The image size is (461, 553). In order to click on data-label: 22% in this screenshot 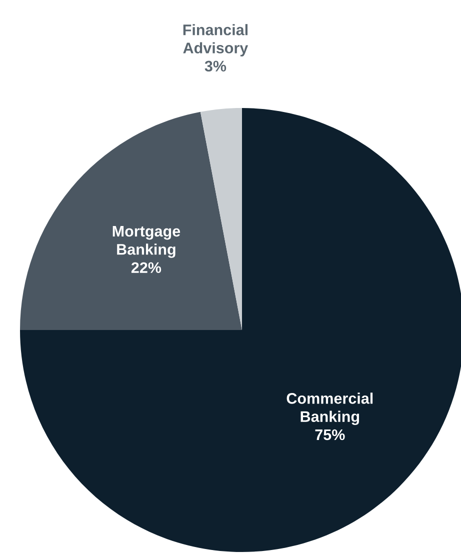, I will do `click(146, 267)`.